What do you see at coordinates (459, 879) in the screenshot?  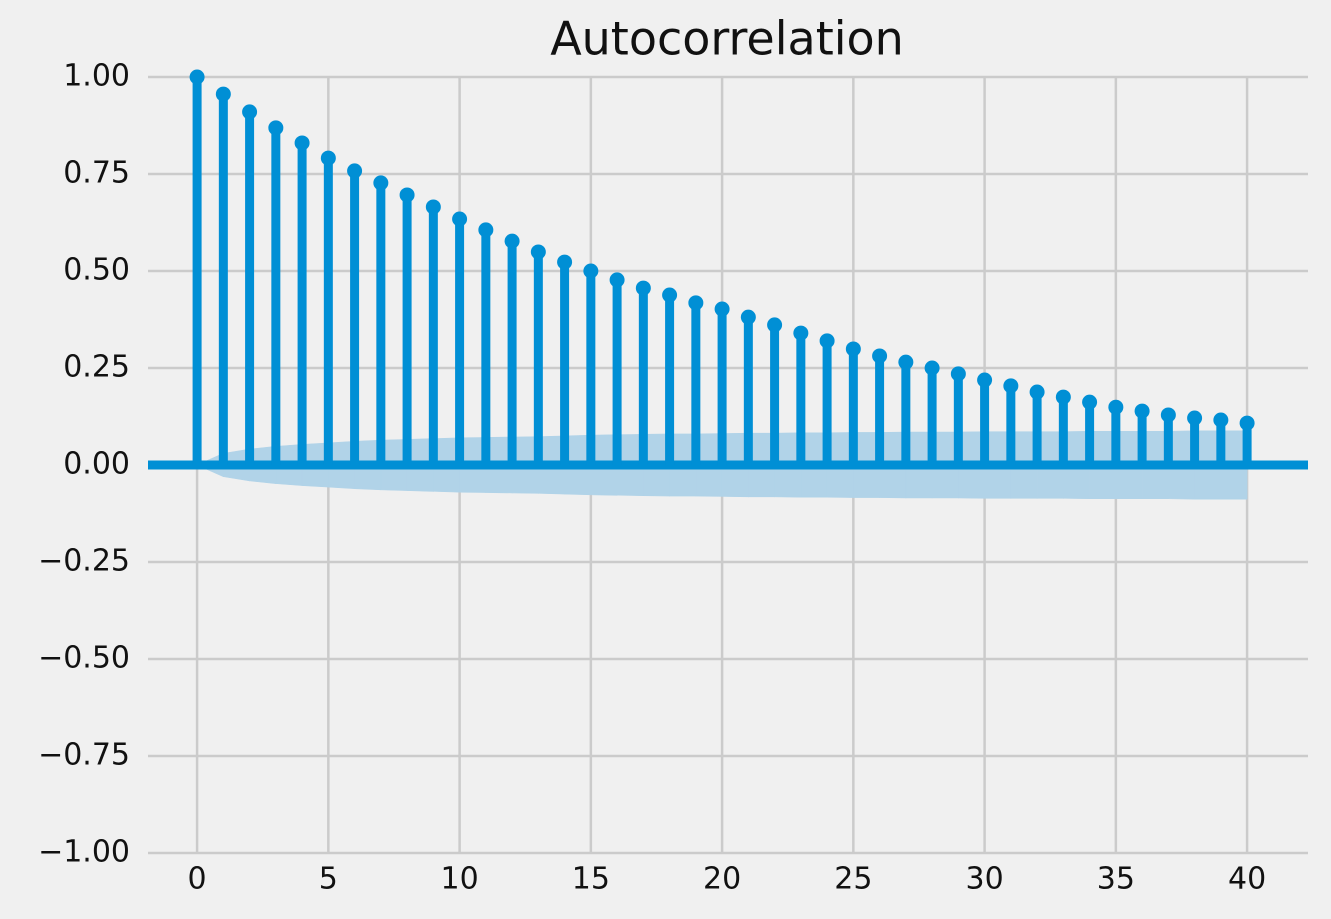 I see `x-tick-label: 10` at bounding box center [459, 879].